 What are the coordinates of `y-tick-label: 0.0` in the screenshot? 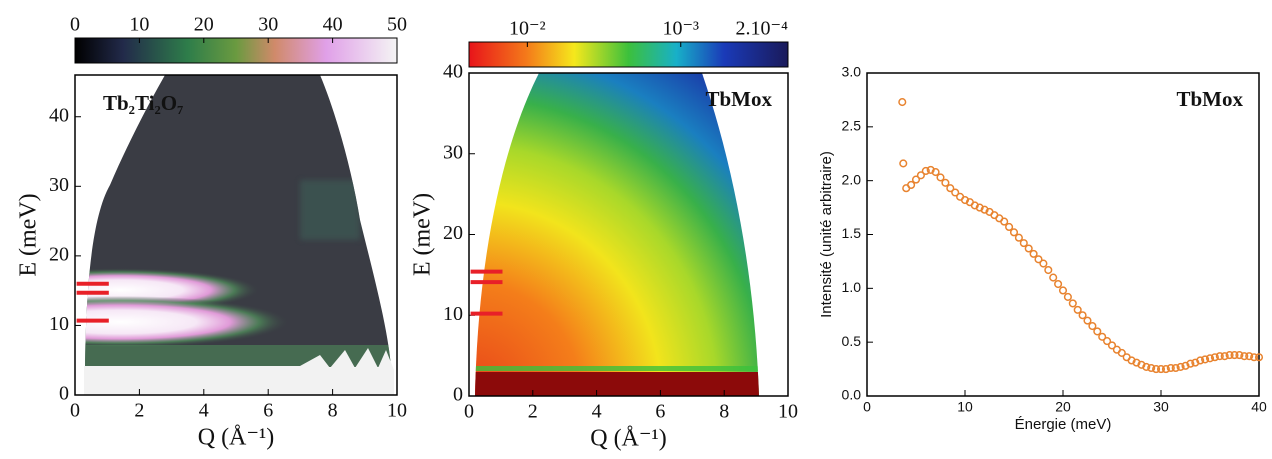 It's located at (852, 395).